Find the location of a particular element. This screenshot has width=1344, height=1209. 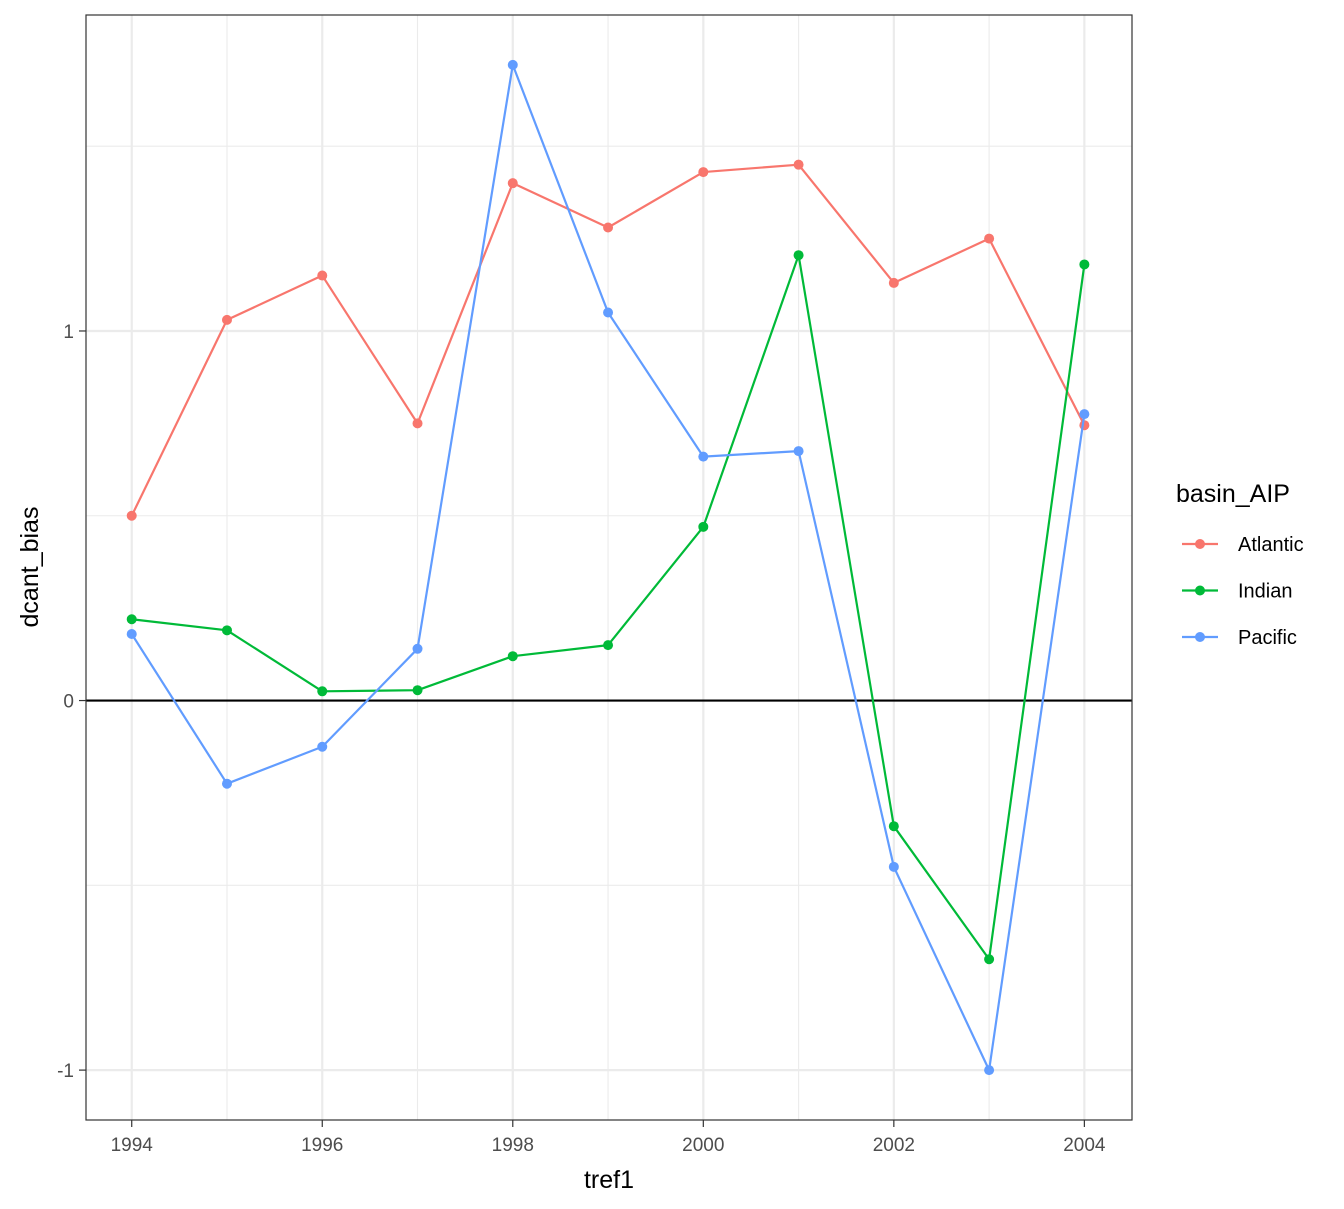

y-tick-label: 0 is located at coordinates (68, 702).